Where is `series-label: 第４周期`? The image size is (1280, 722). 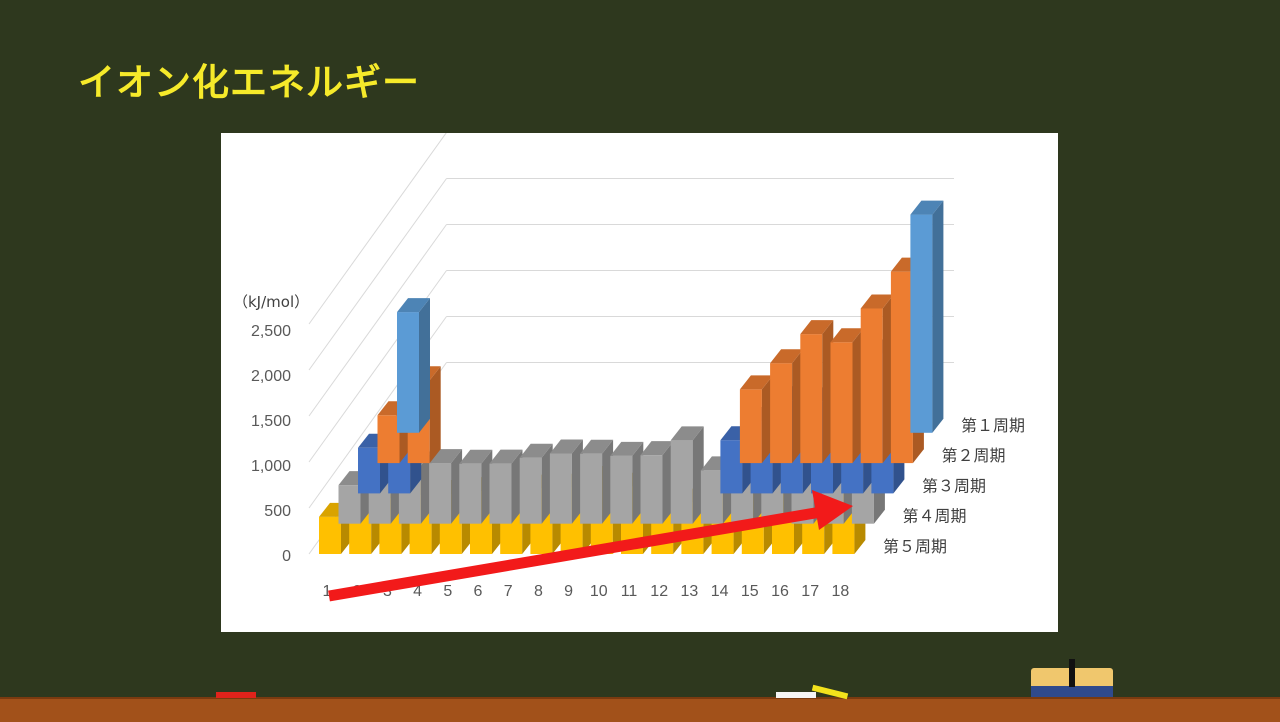 series-label: 第４周期 is located at coordinates (935, 516).